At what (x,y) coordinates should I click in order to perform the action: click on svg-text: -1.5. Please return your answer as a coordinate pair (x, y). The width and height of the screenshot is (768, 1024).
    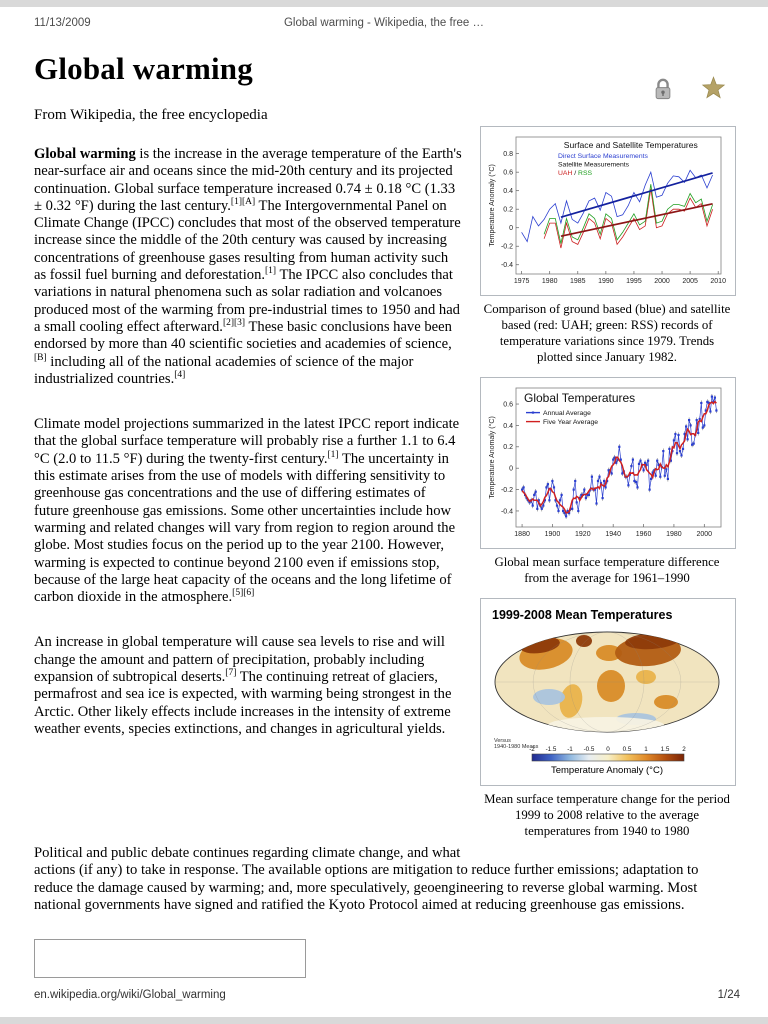
    Looking at the image, I should click on (551, 749).